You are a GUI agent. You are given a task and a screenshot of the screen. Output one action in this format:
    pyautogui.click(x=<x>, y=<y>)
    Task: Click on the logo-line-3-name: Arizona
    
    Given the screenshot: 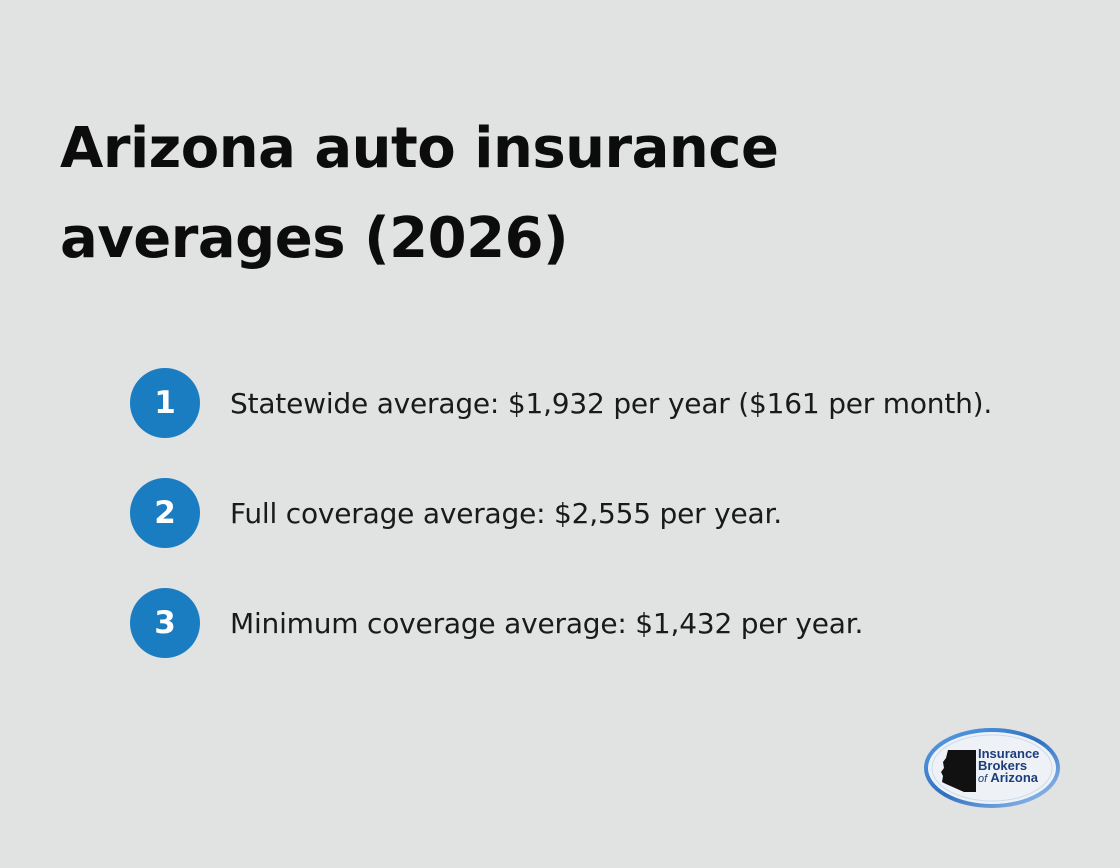 What is the action you would take?
    pyautogui.click(x=1014, y=777)
    